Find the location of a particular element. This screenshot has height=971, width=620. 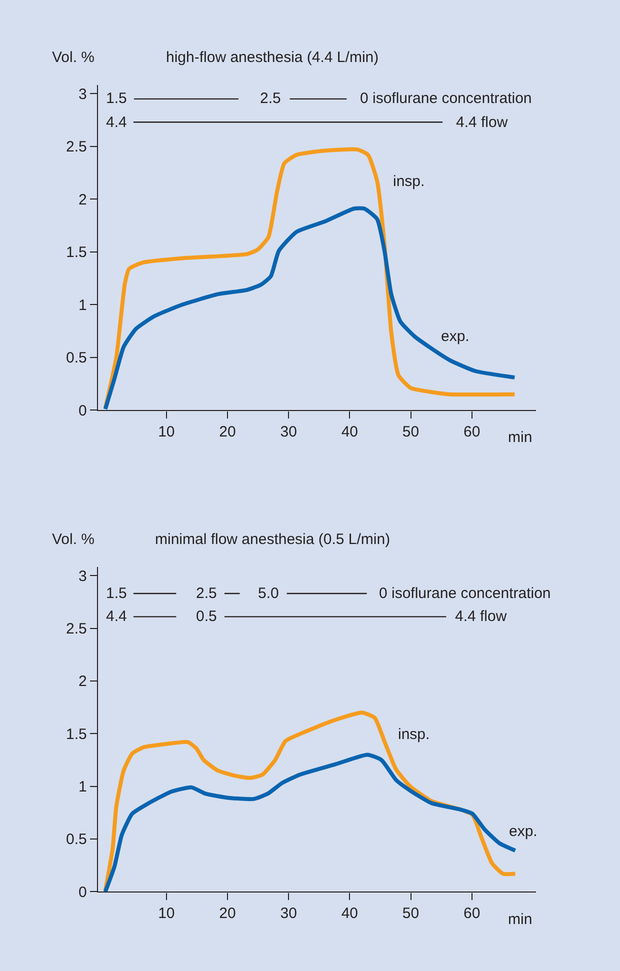

chart-title: minimal flow anesthesia (0.5 L/min) is located at coordinates (272, 539).